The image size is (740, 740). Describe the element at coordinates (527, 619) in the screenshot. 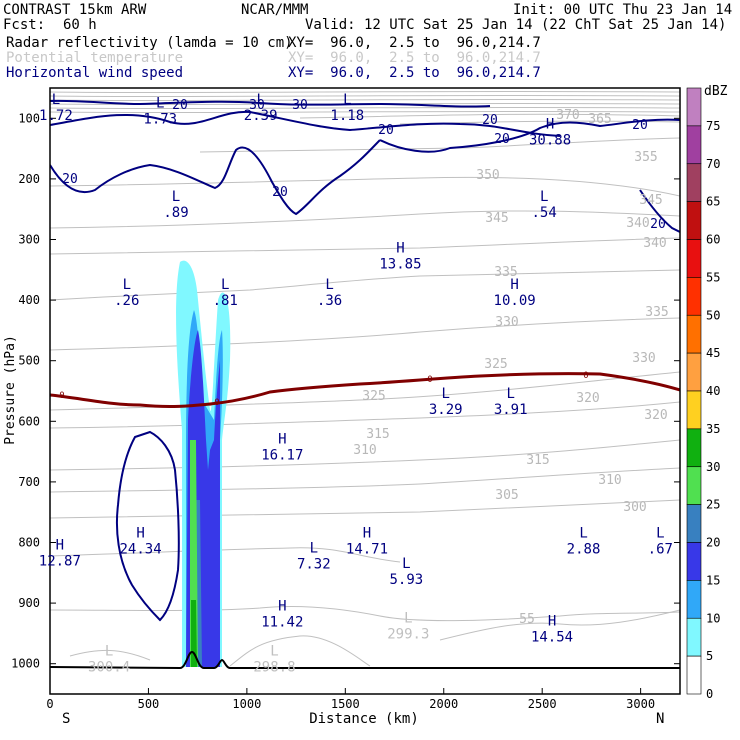

I see `theta-contour-label: 55` at that location.